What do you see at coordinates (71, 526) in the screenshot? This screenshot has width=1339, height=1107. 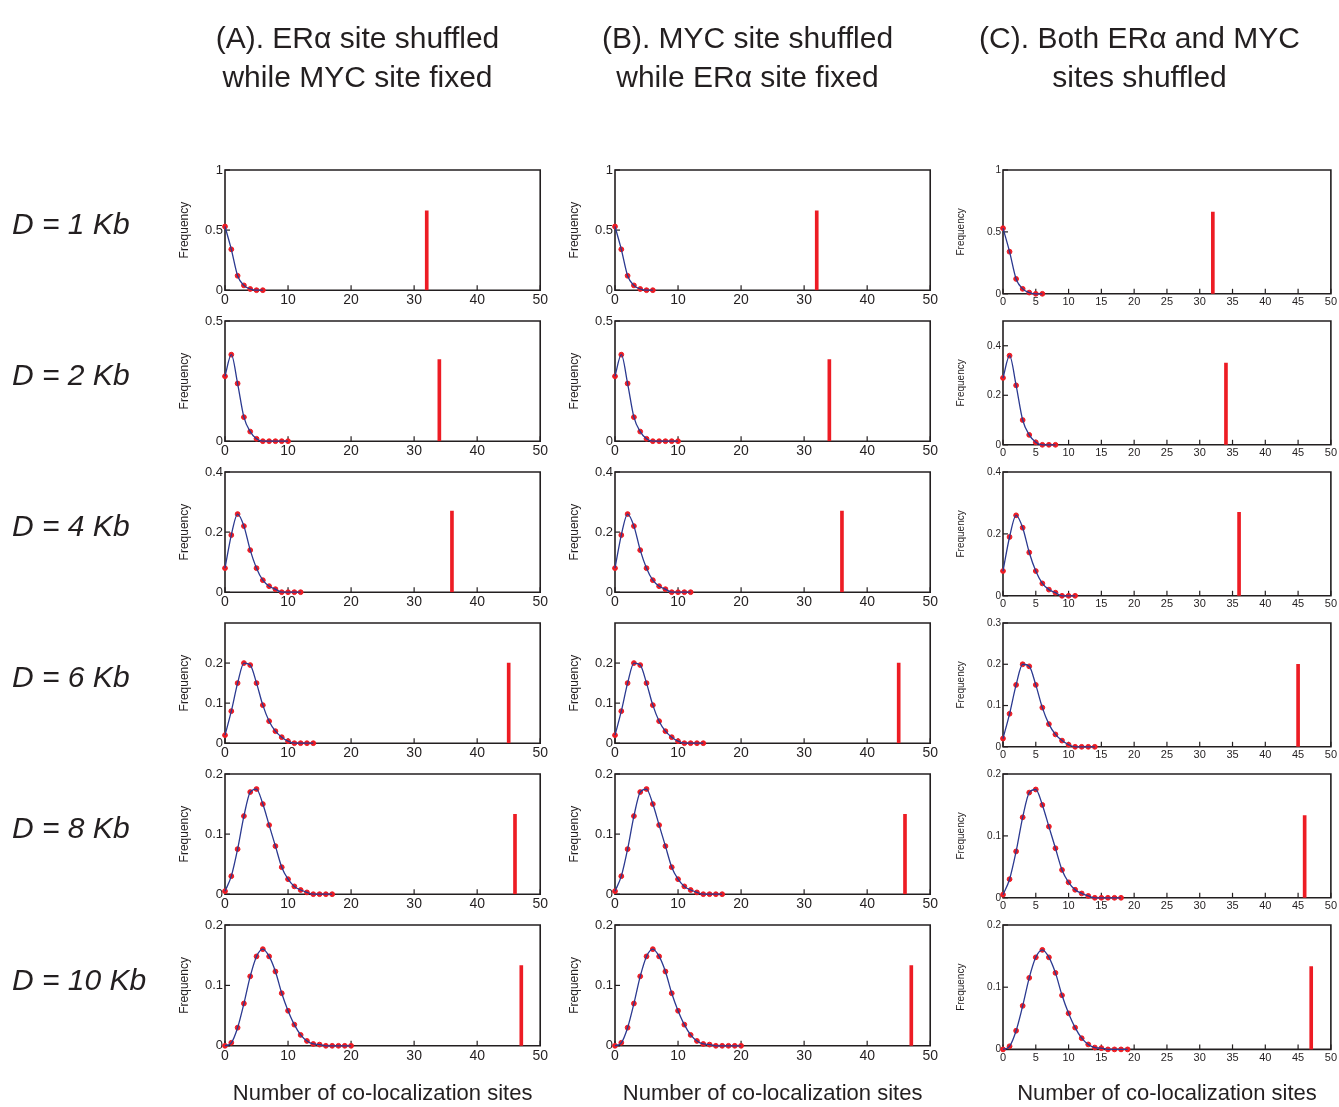 I see `text: D = 4 Kb` at bounding box center [71, 526].